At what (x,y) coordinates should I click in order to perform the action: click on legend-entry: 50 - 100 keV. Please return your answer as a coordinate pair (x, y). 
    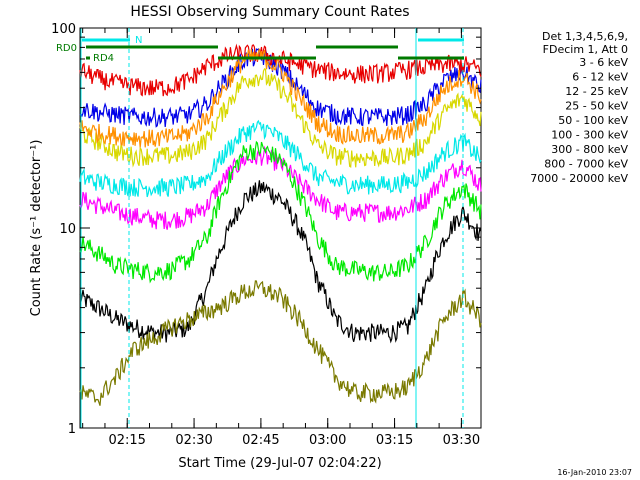
    Looking at the image, I should click on (593, 120).